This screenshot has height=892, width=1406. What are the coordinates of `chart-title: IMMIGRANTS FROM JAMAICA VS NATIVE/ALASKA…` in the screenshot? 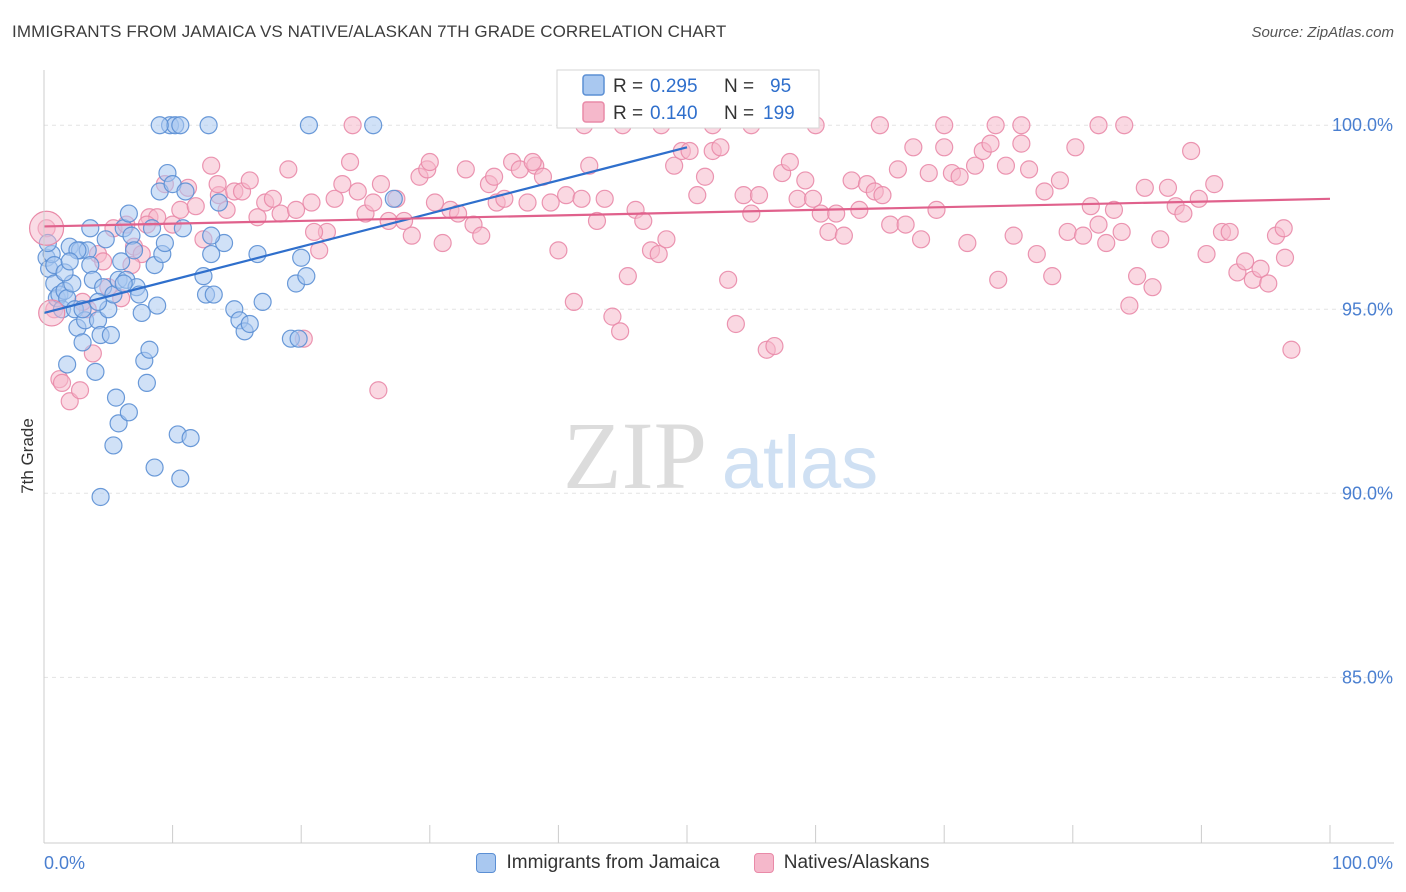 It's located at (369, 31).